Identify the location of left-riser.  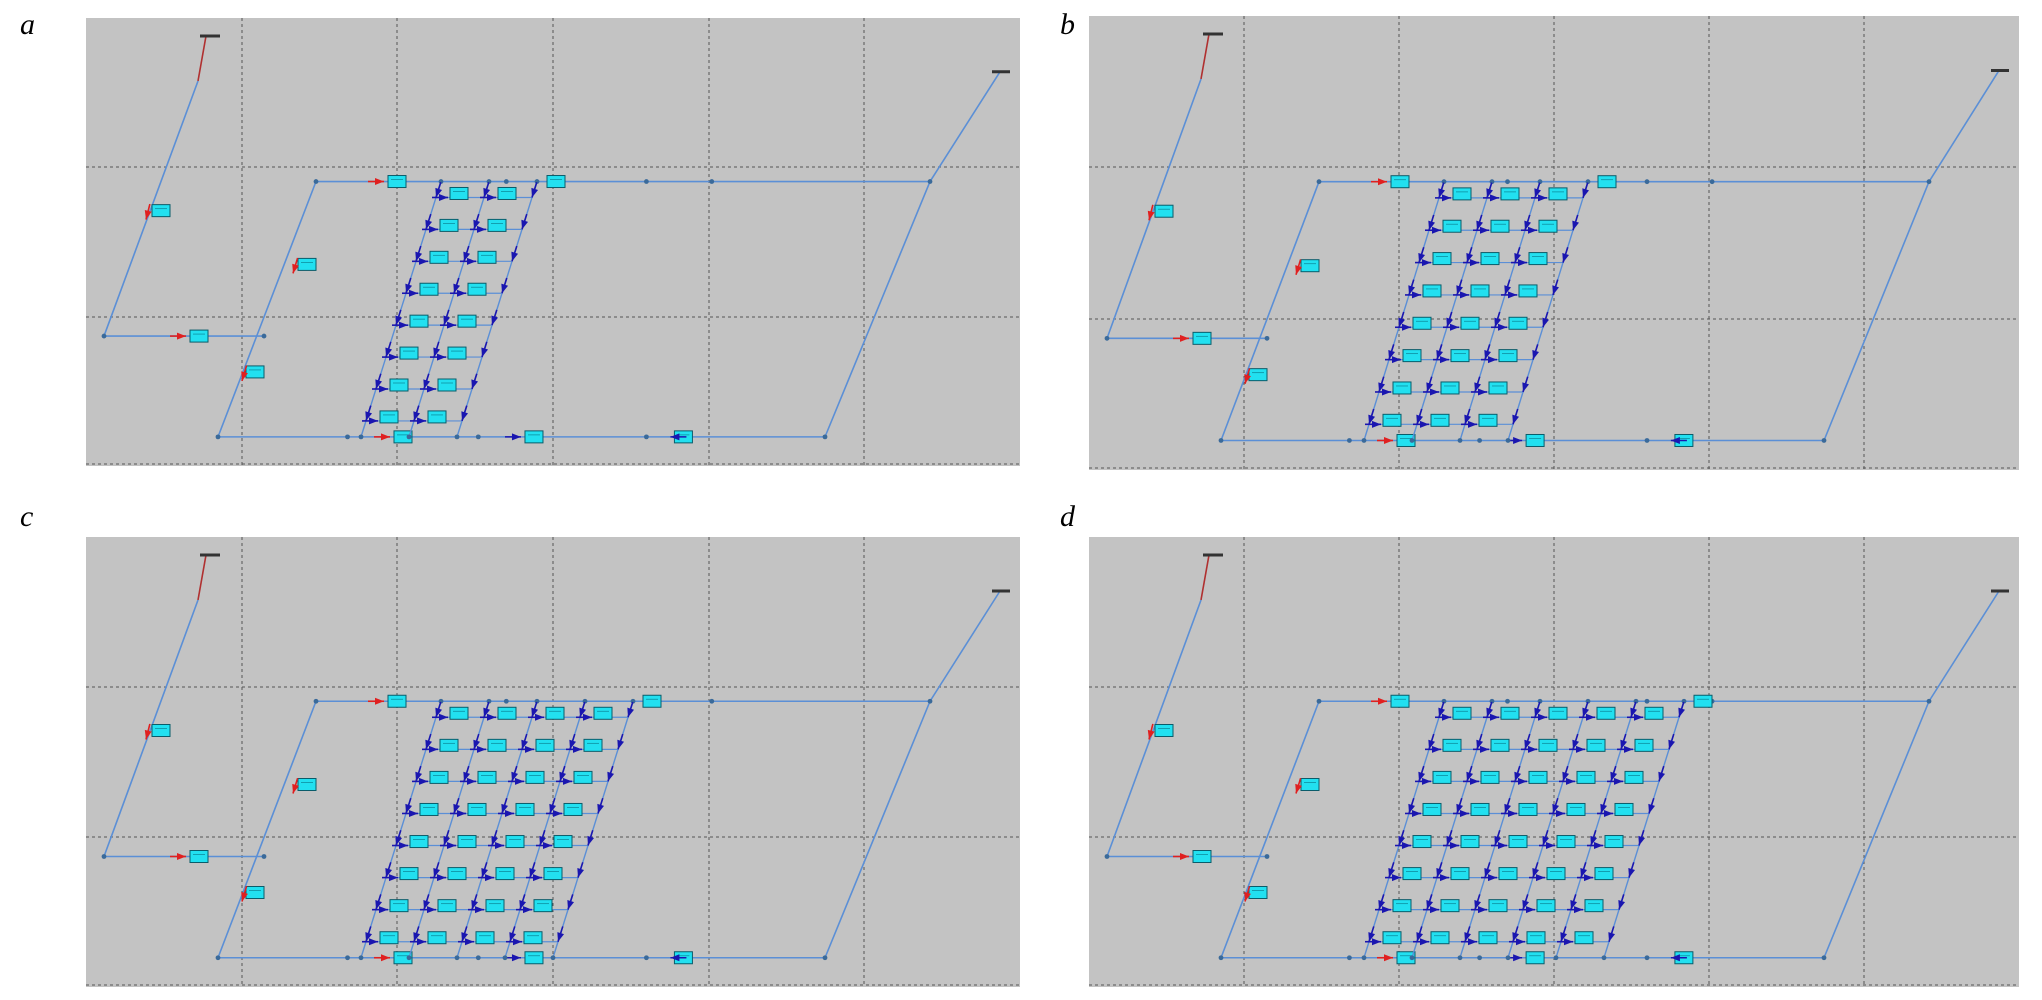
(1154, 728).